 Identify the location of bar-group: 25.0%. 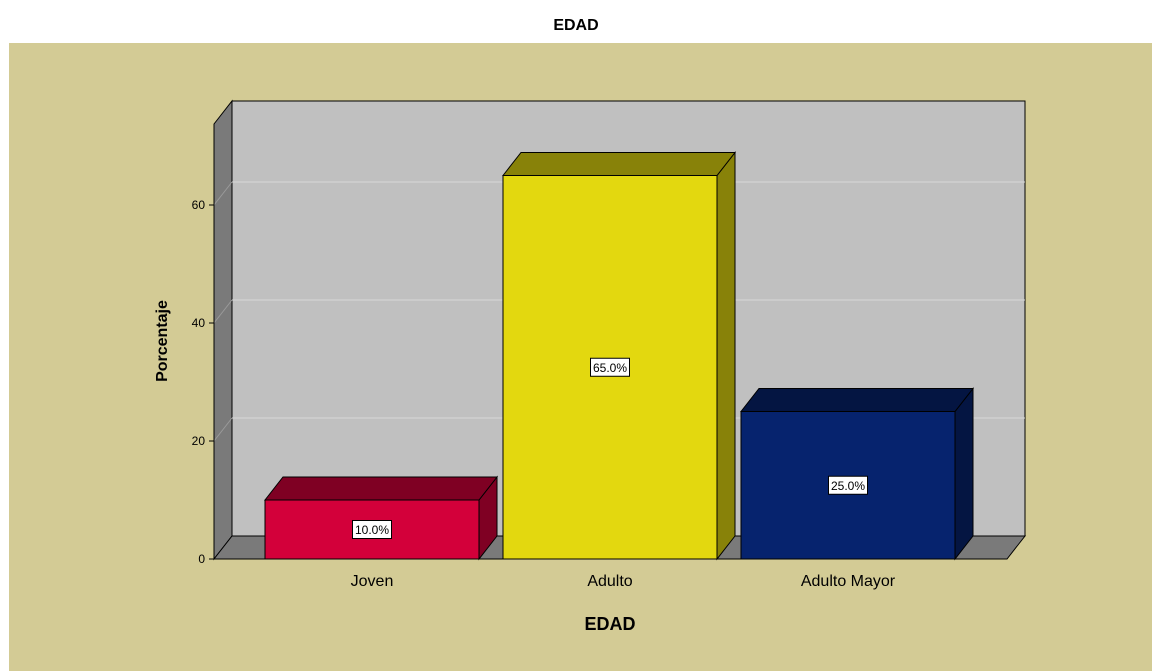
(857, 474).